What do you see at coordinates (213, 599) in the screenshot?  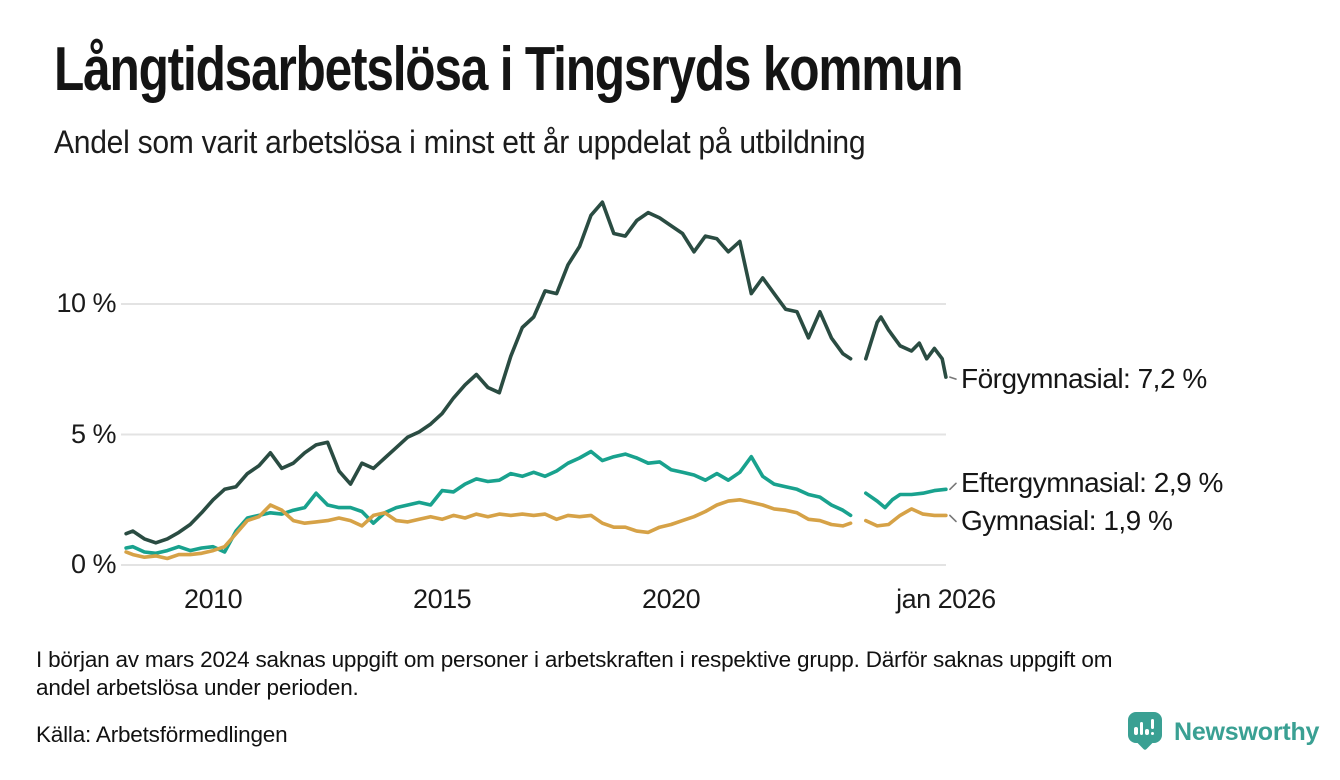 I see `x-axis-tick-label: 2010` at bounding box center [213, 599].